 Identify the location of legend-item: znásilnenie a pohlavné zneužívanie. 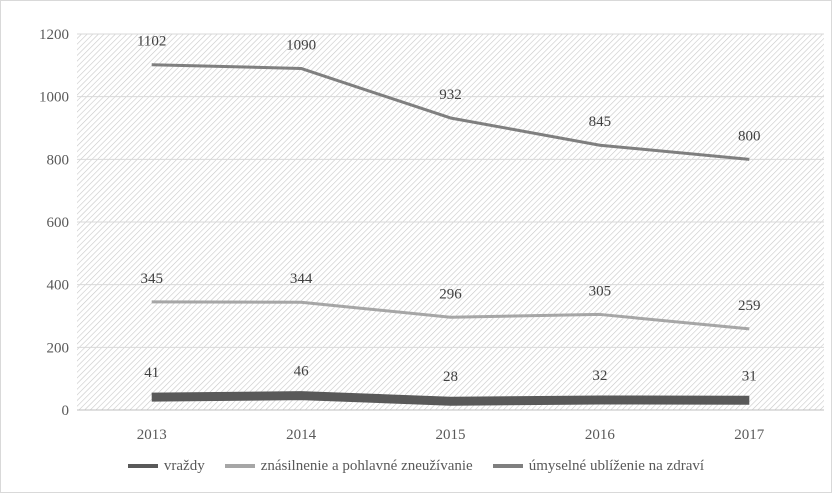
(349, 466).